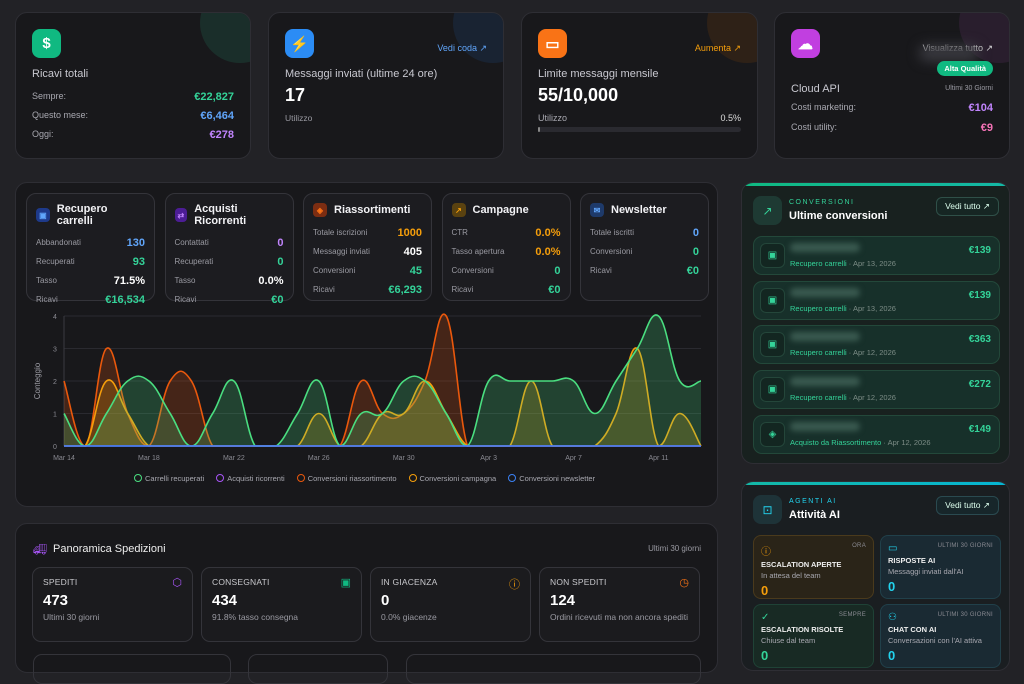 The image size is (1024, 684). What do you see at coordinates (55, 447) in the screenshot?
I see `y-tick-label: 0` at bounding box center [55, 447].